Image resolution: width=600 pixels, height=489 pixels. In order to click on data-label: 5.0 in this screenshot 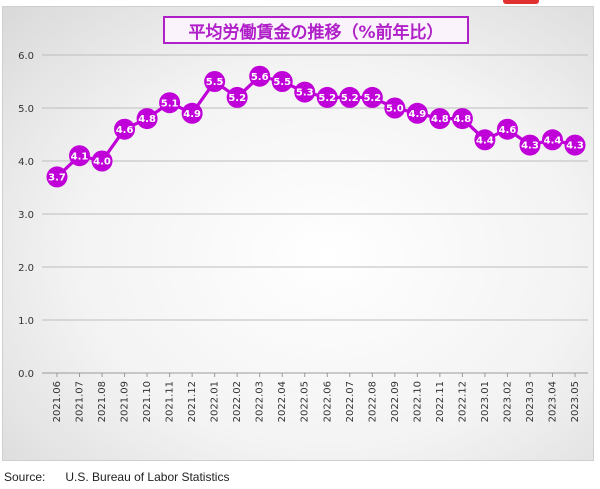, I will do `click(395, 109)`.